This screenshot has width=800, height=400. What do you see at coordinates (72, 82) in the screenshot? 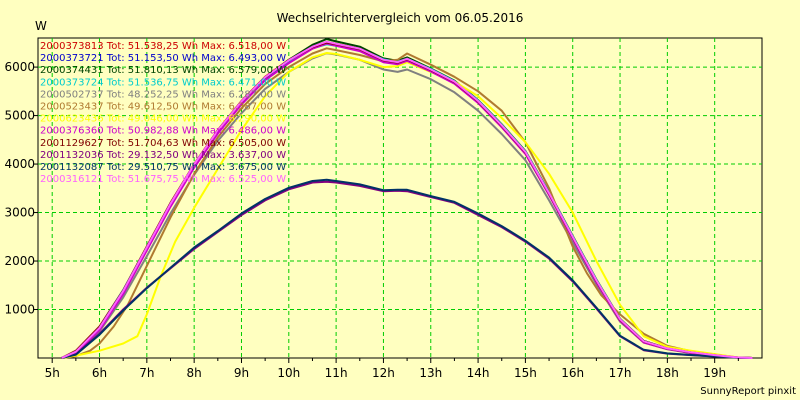
I see `legend-series-name: 2000373724` at bounding box center [72, 82].